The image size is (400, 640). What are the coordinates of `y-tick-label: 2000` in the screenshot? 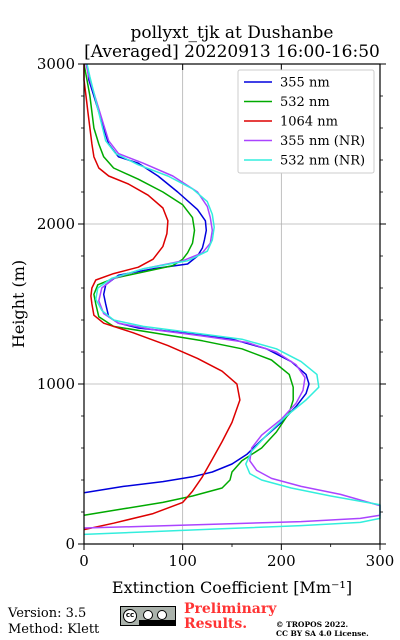 It's located at (56, 224).